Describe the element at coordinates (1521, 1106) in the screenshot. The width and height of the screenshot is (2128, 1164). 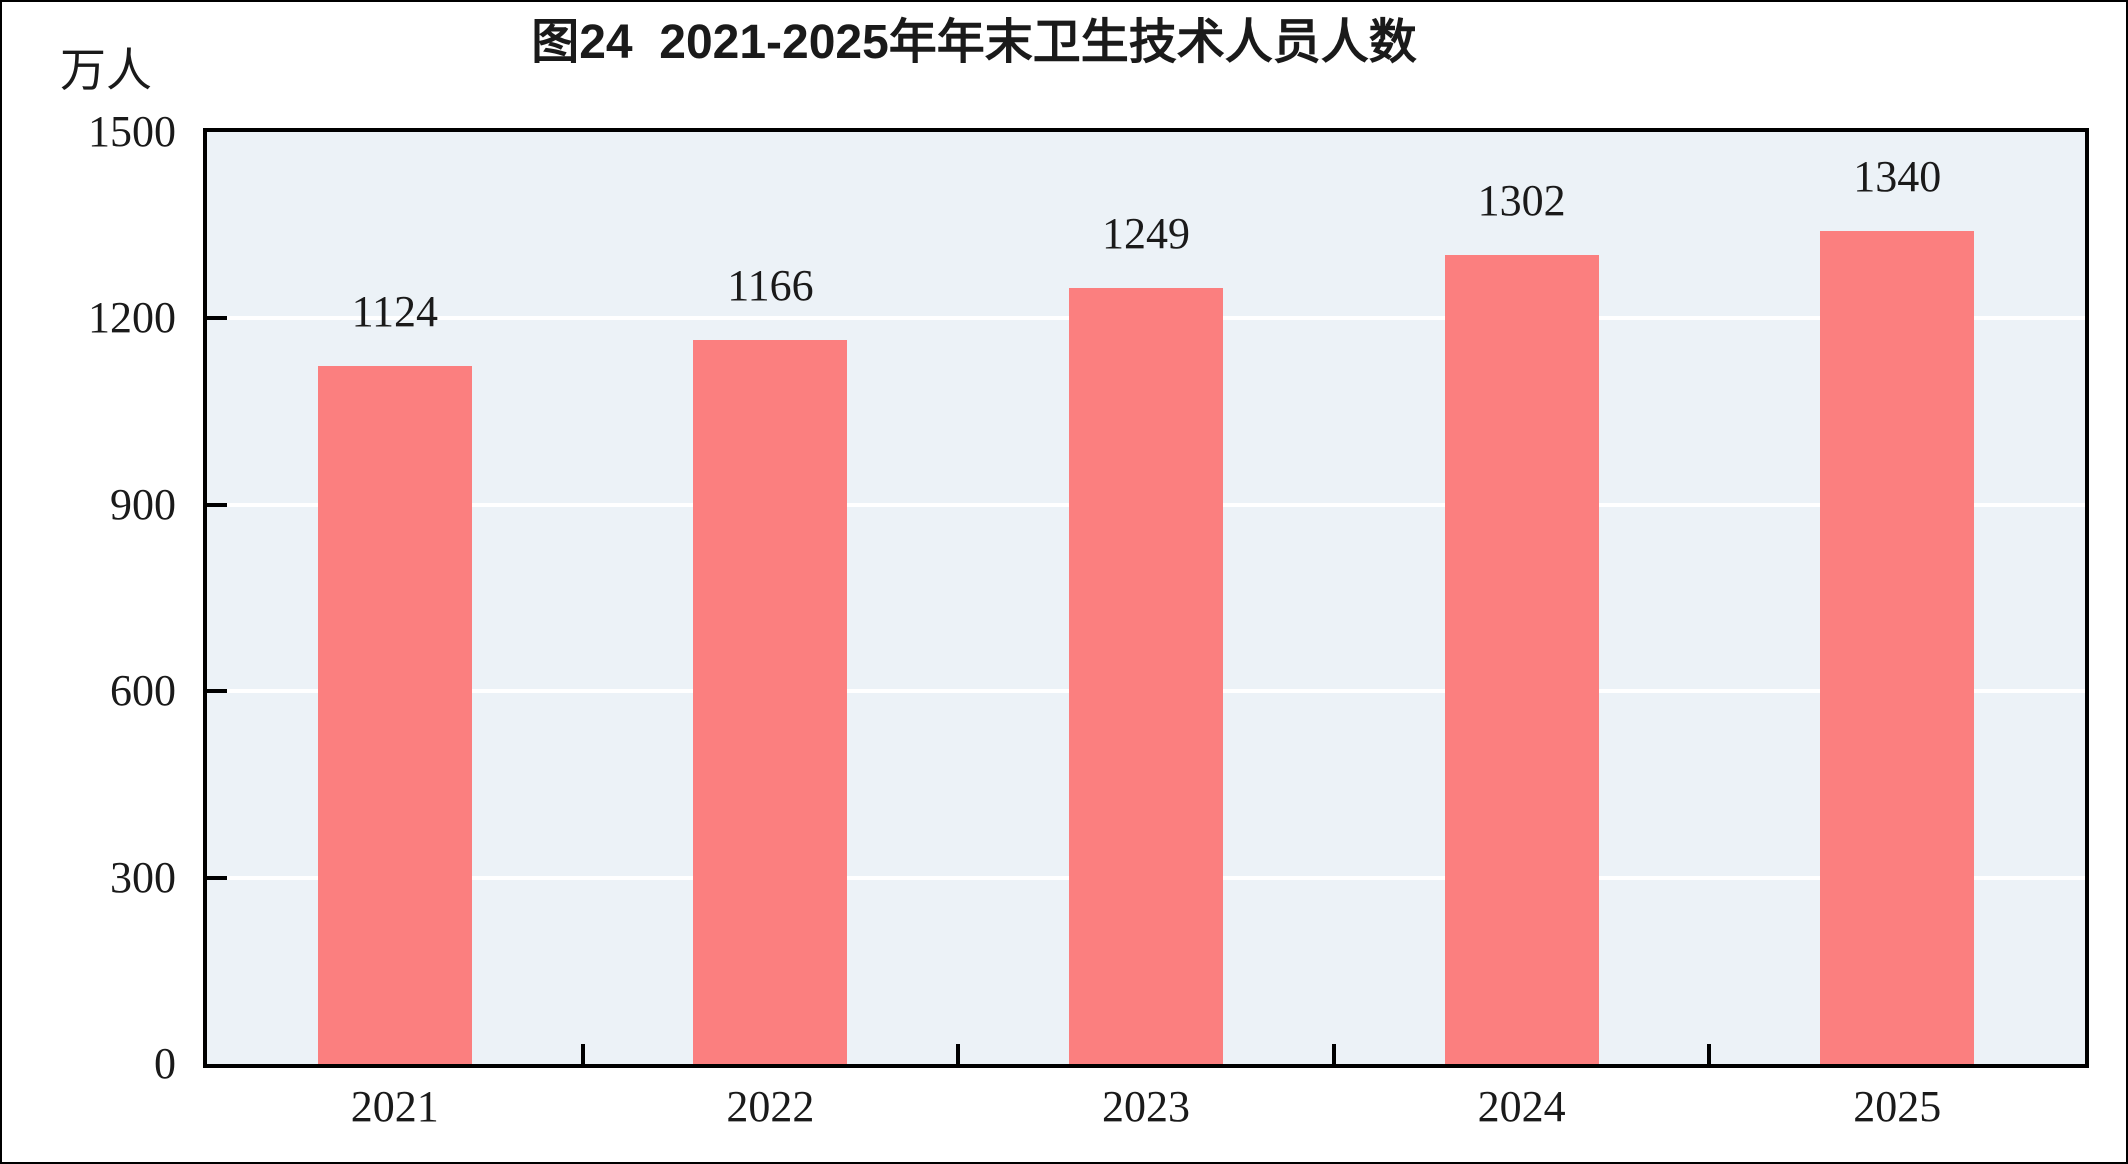
I see `x-axis-label: 2024` at that location.